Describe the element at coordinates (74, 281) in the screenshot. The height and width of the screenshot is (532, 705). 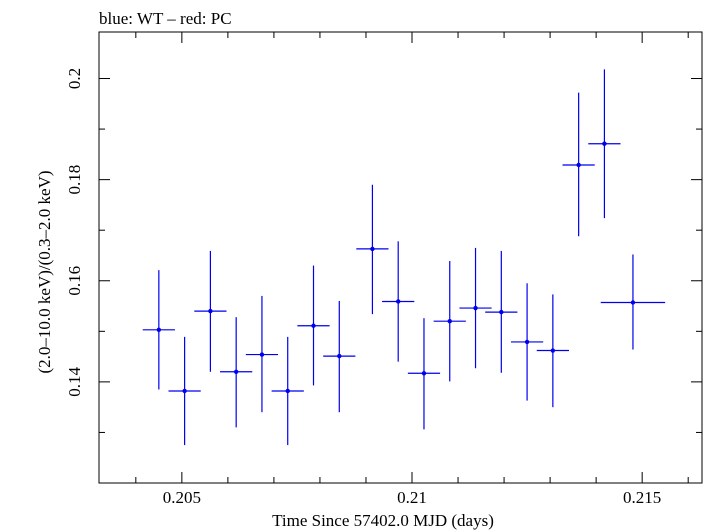
I see `y-tick-label: 0.16` at that location.